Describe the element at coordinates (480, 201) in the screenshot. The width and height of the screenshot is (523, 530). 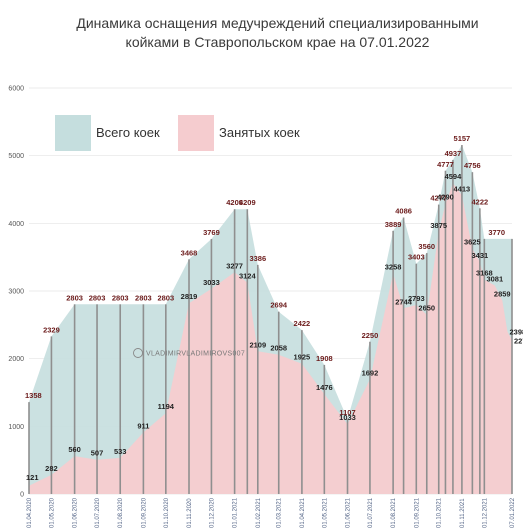
I see `total-data-label: 4222` at that location.